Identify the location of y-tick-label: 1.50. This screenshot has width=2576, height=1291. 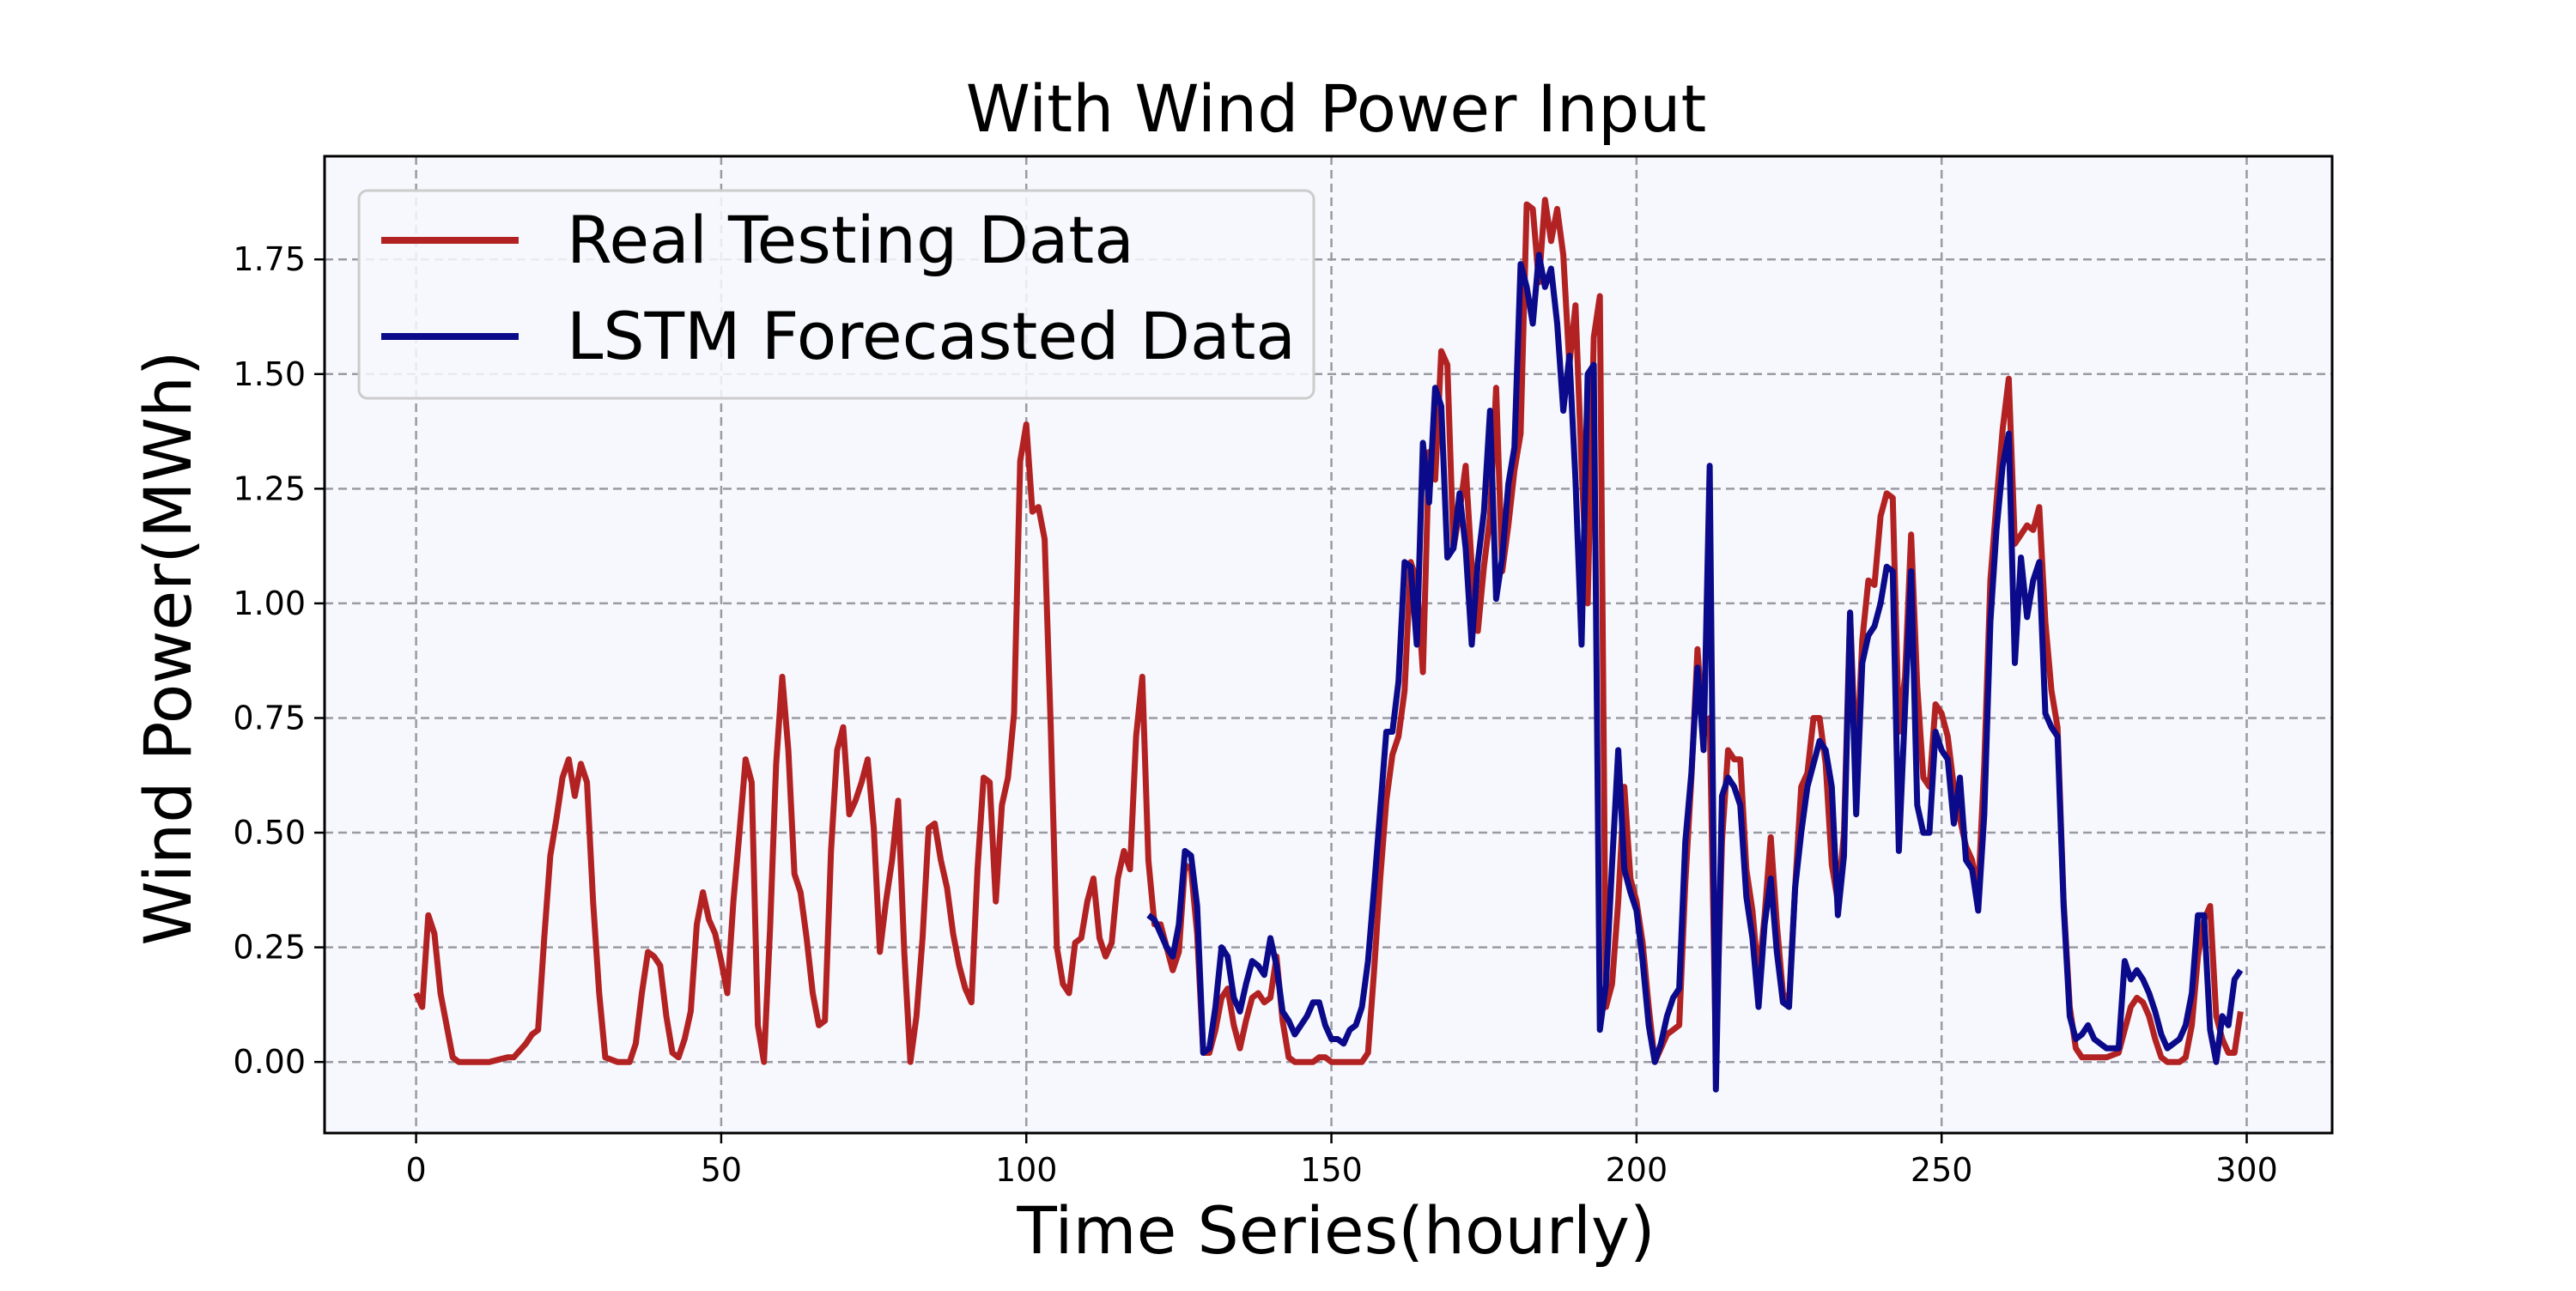
(269, 374).